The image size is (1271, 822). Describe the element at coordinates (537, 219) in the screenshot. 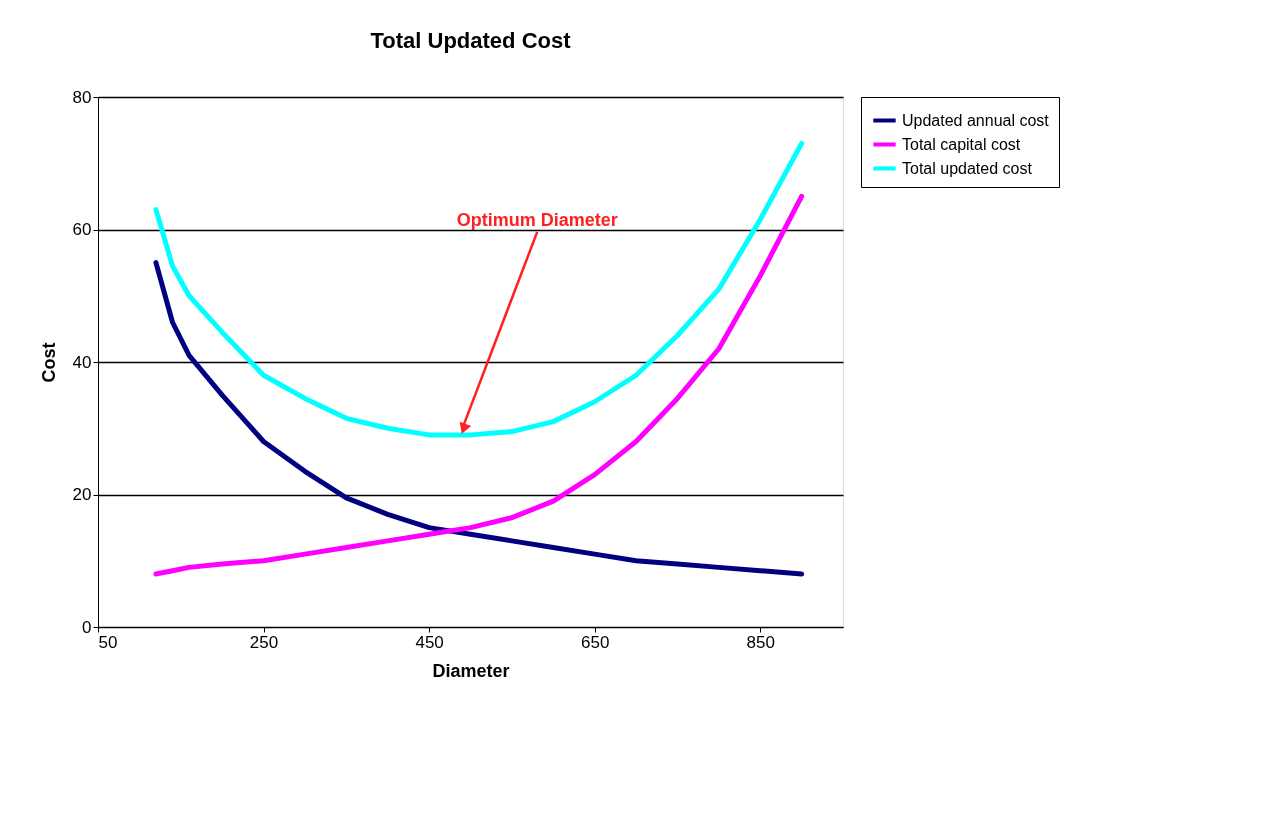

I see `annotation: Optimum Diameter` at that location.